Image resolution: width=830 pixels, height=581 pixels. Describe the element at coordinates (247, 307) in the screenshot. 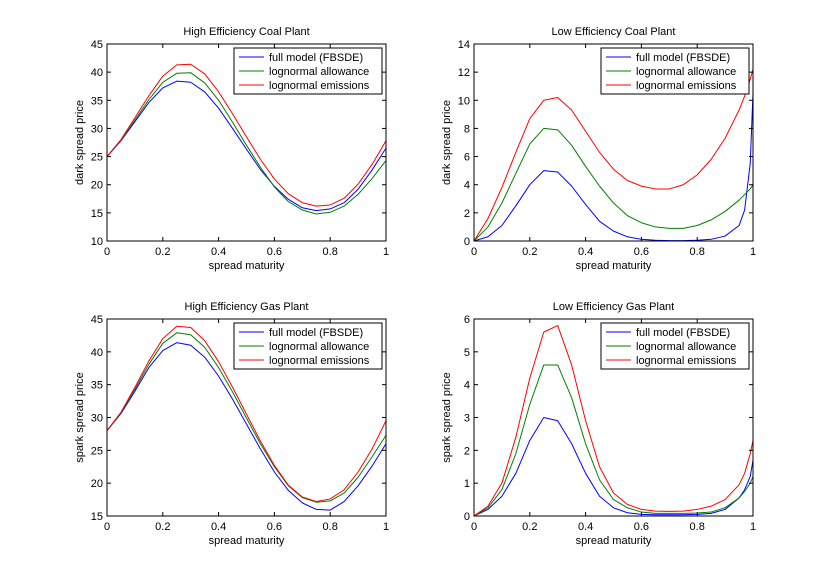

I see `chart-title: High Efficiency Gas Plant` at that location.